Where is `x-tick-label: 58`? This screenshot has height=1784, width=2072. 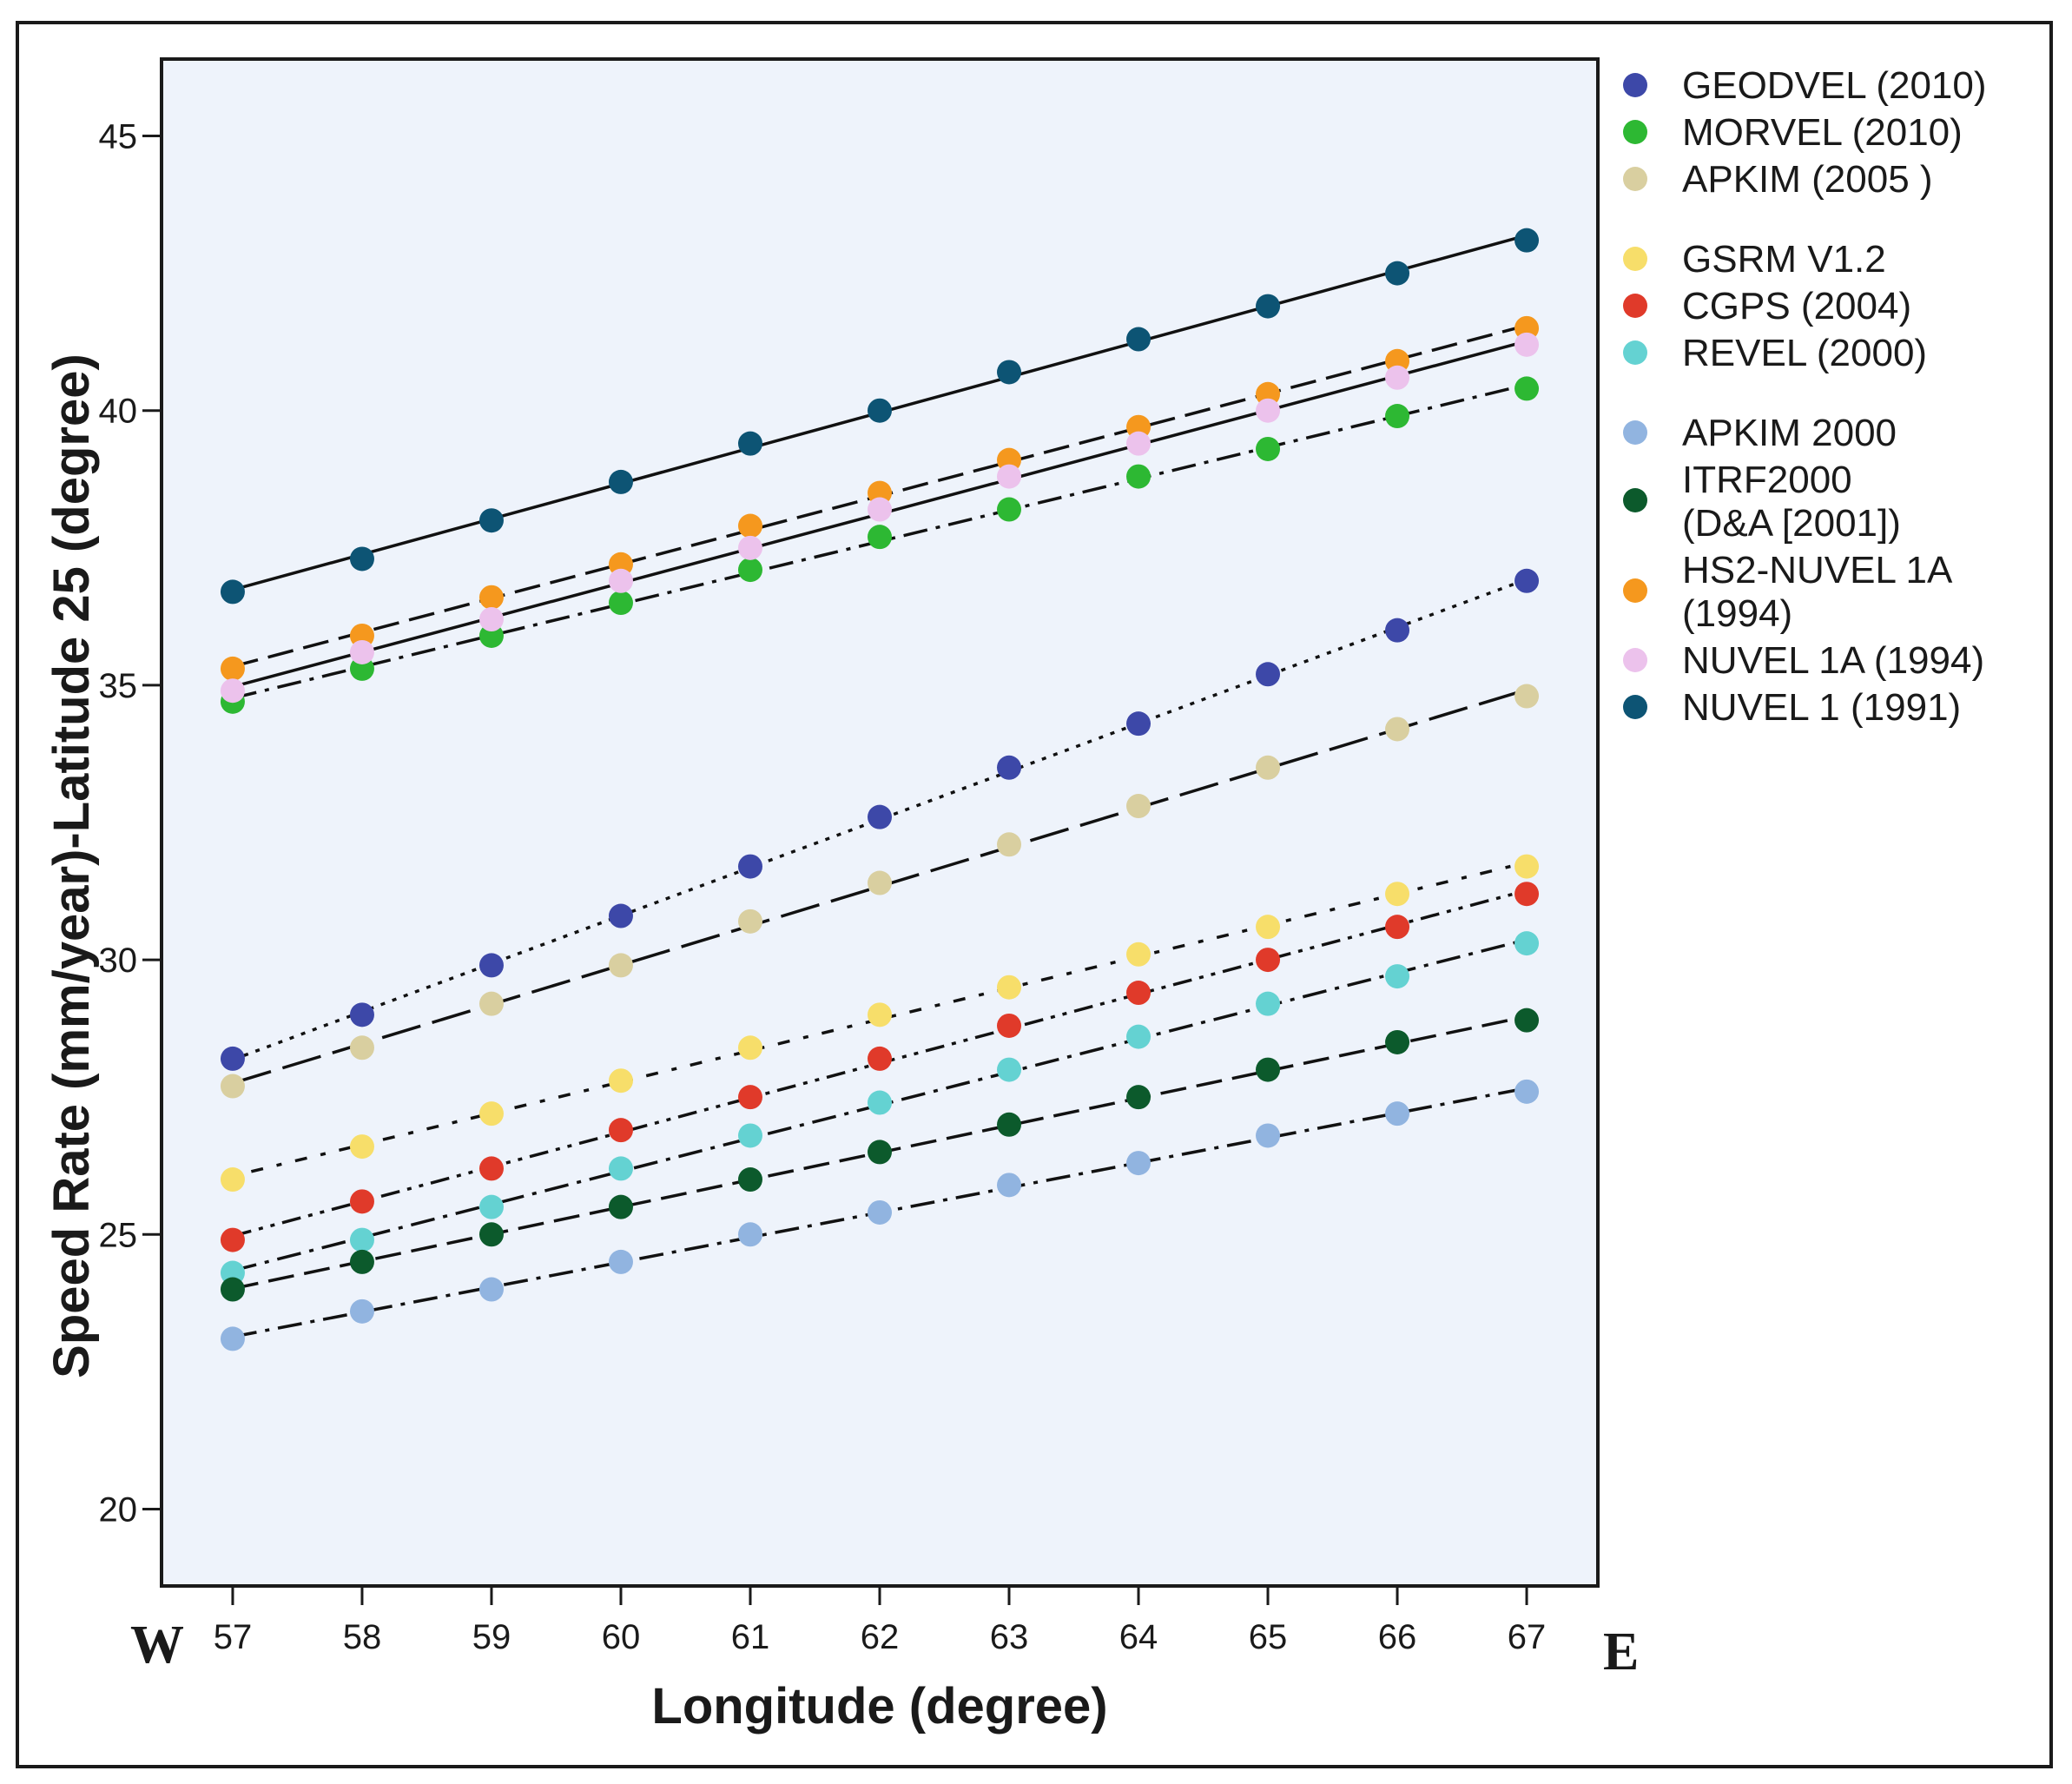
x-tick-label: 58 is located at coordinates (363, 1637).